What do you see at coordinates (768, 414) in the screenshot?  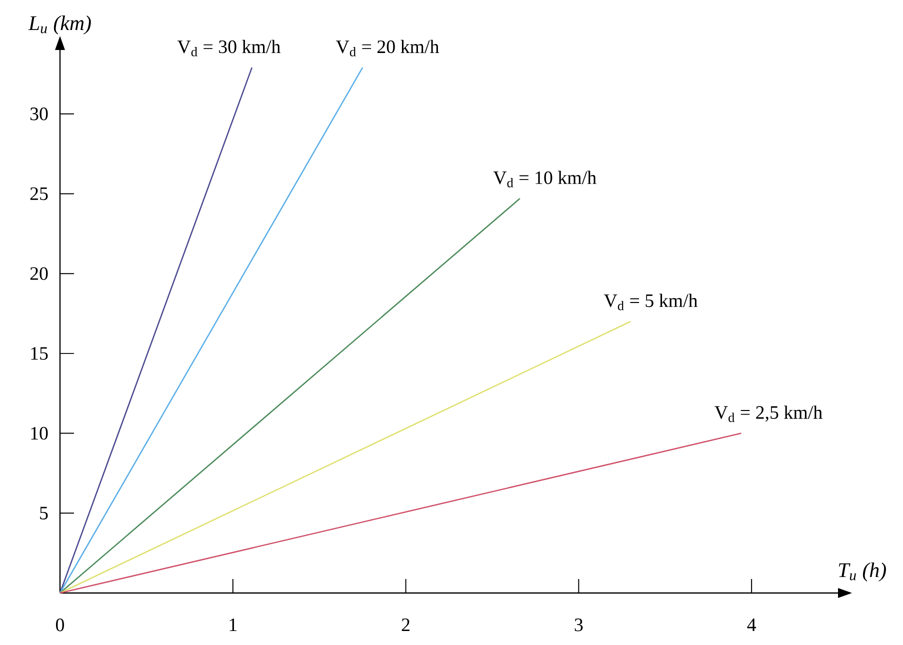 I see `series-label: V$_{d}$ = 2,5 km/h` at bounding box center [768, 414].